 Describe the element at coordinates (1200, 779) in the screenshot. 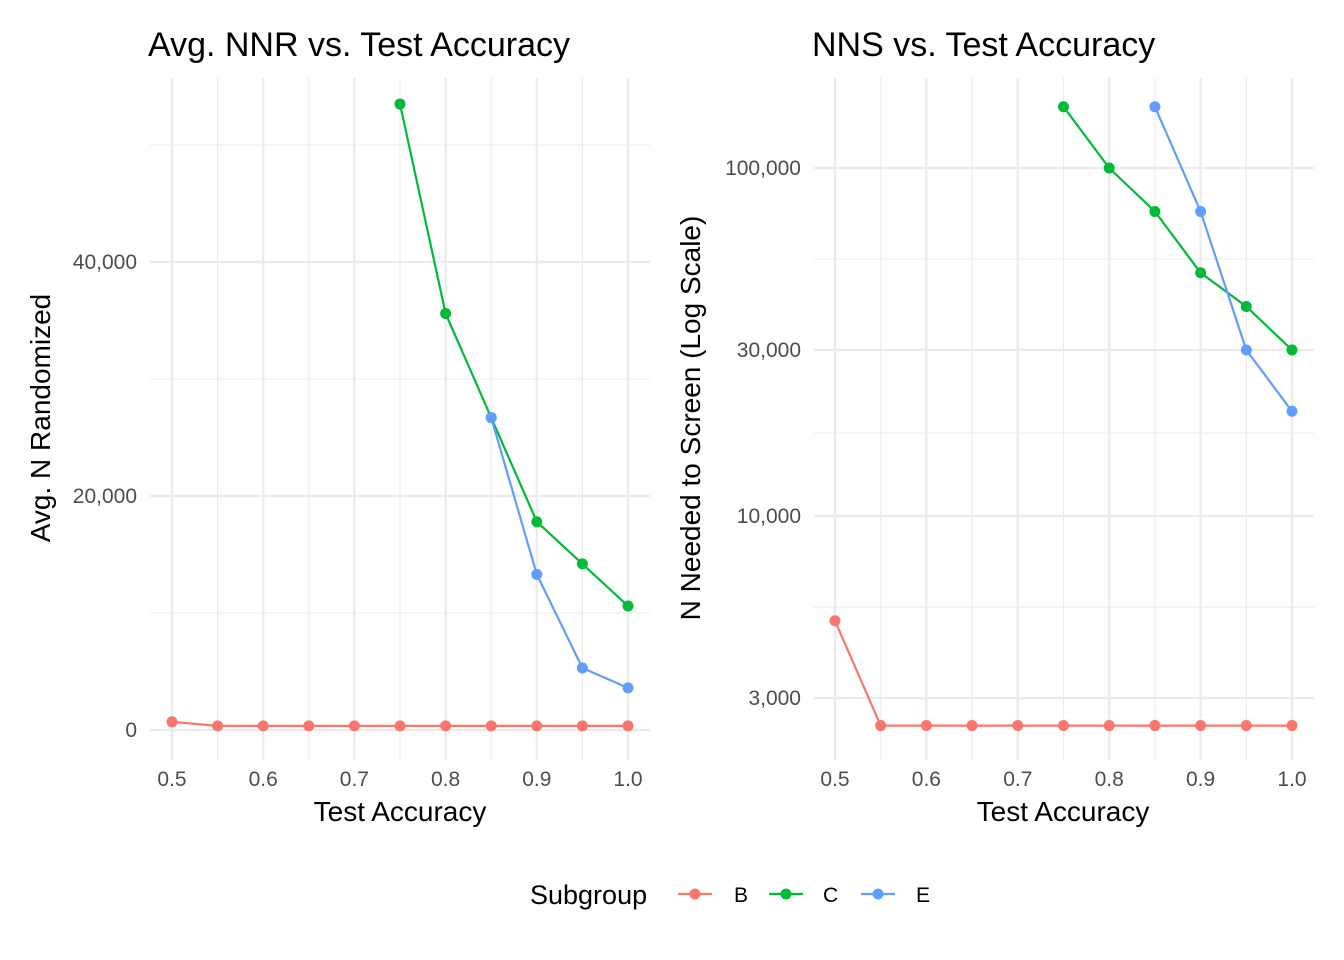

I see `right-x-tick-label: 0.9` at that location.